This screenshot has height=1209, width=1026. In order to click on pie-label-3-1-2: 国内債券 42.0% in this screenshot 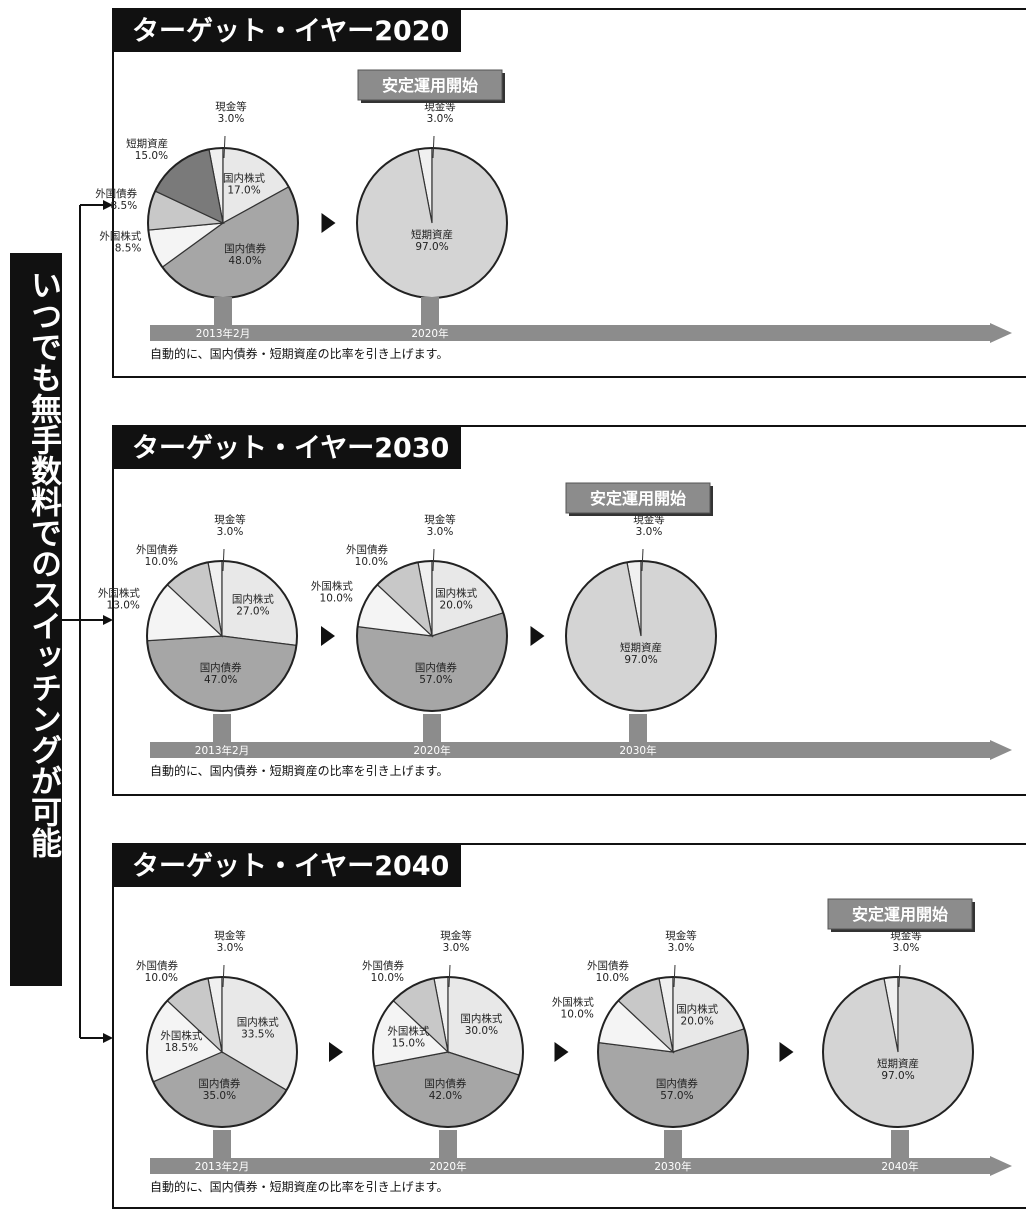, I will do `click(445, 1089)`.